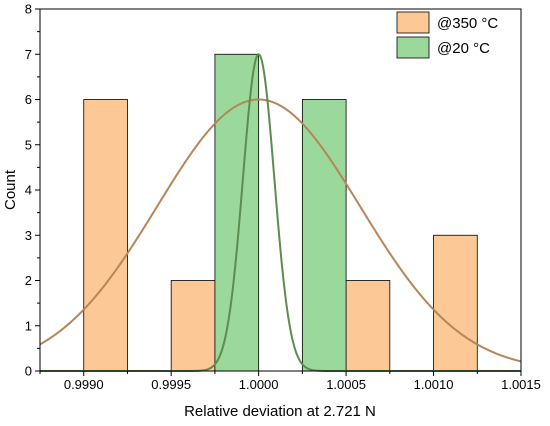  I want to click on bar-series0-bin1, so click(193, 326).